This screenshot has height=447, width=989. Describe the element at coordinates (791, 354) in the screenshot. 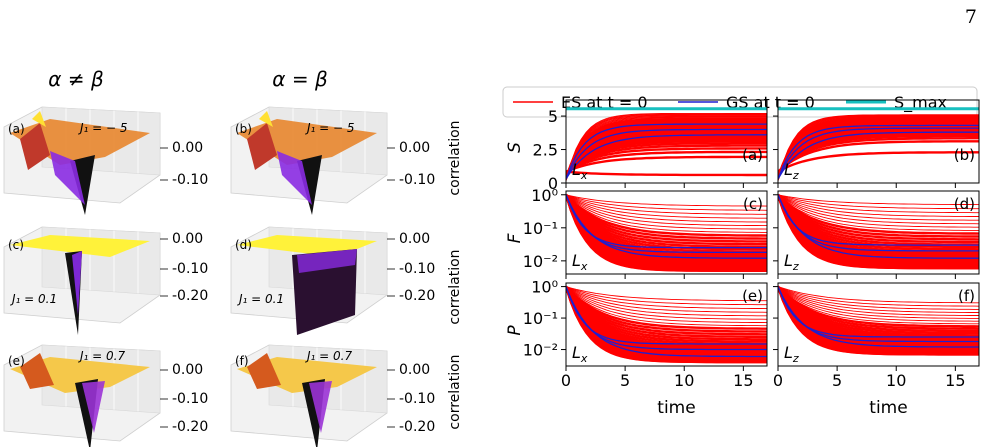

I see `corner-label-f: Lz` at that location.